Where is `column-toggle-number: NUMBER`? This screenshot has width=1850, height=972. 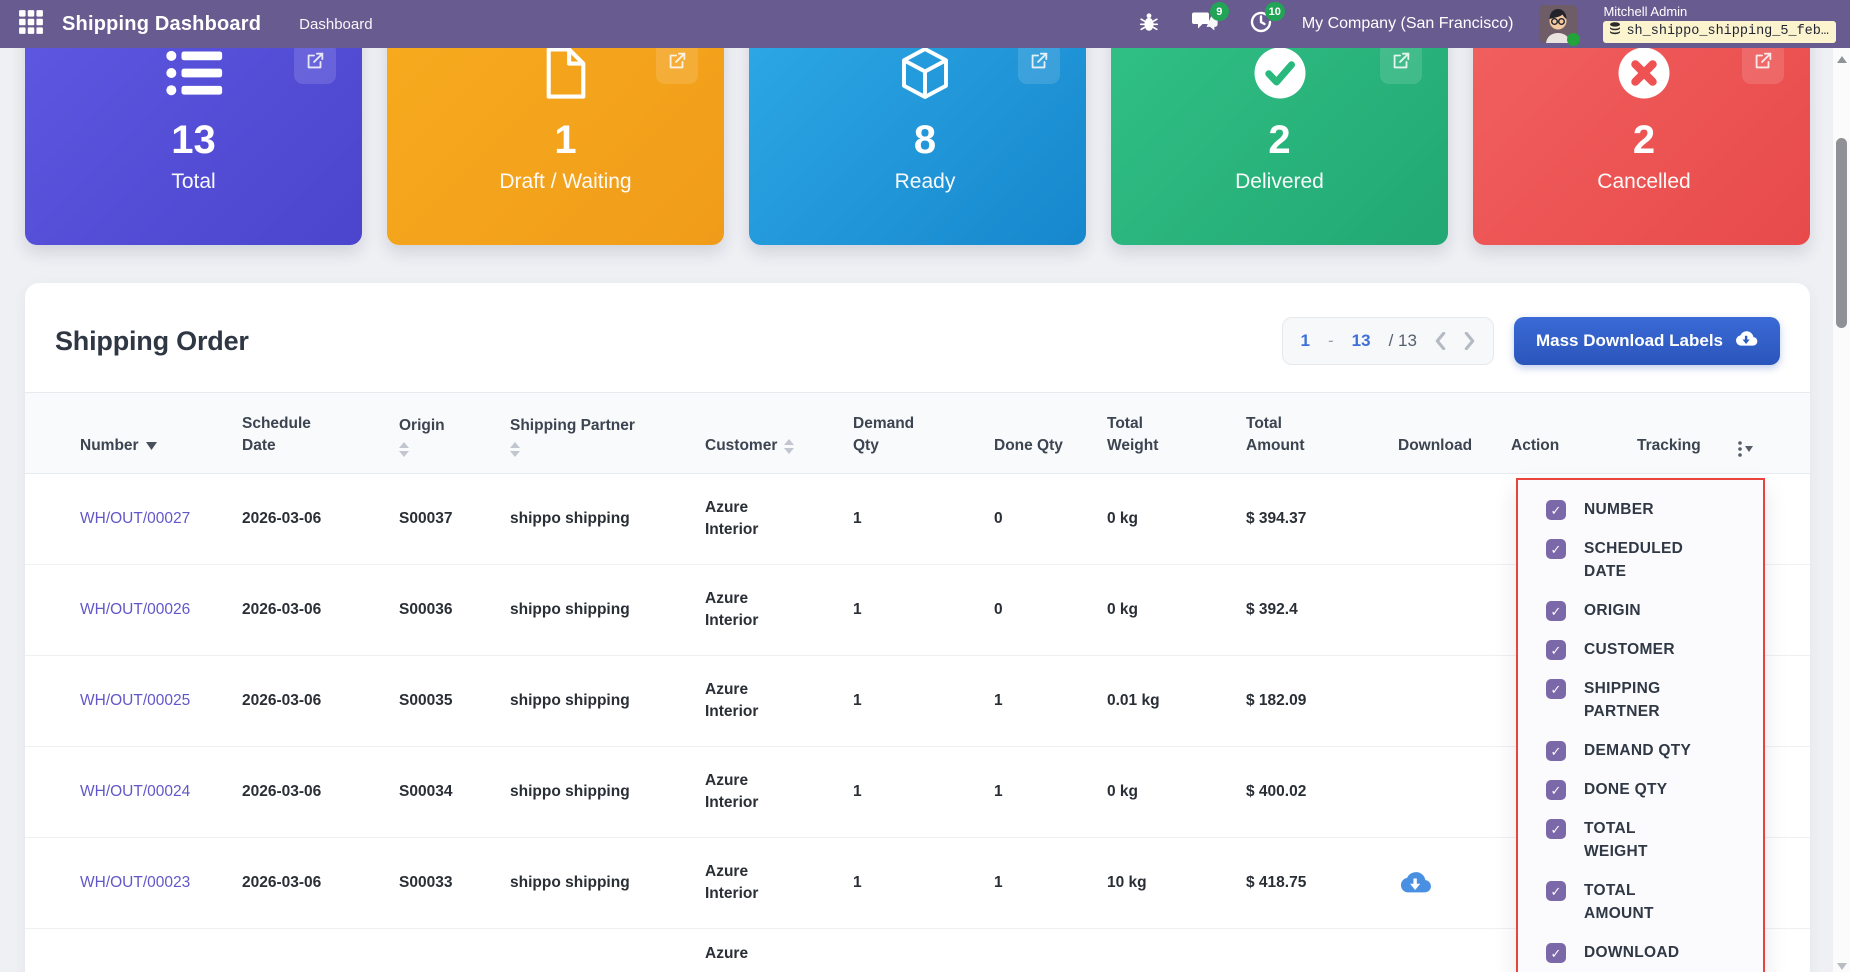
column-toggle-number: NUMBER is located at coordinates (1640, 509).